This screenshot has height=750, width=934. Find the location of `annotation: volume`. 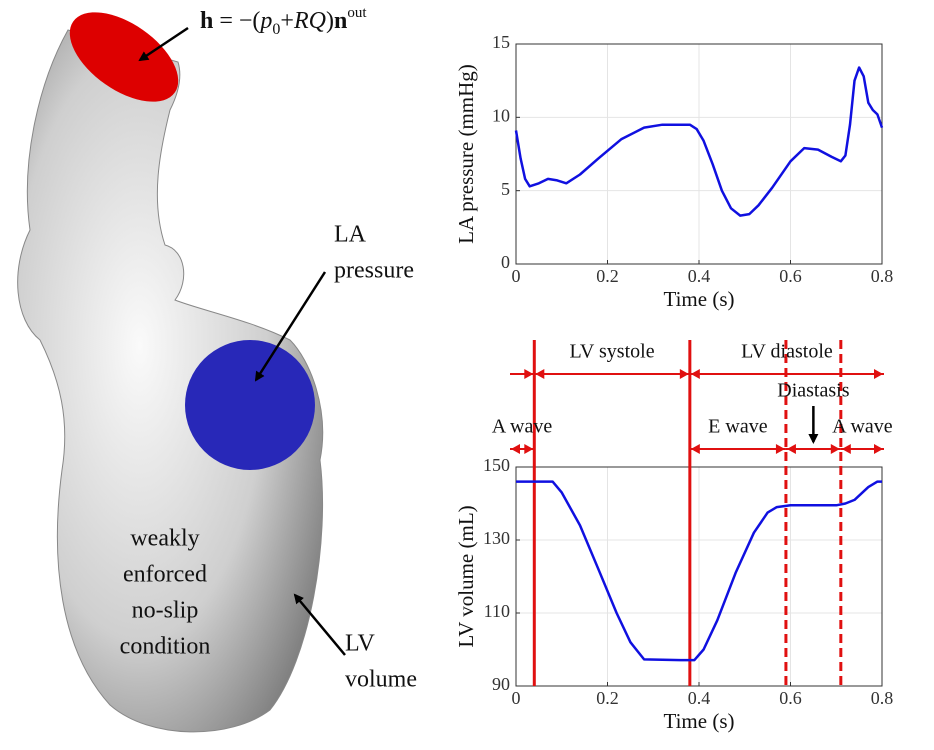

annotation: volume is located at coordinates (381, 680).